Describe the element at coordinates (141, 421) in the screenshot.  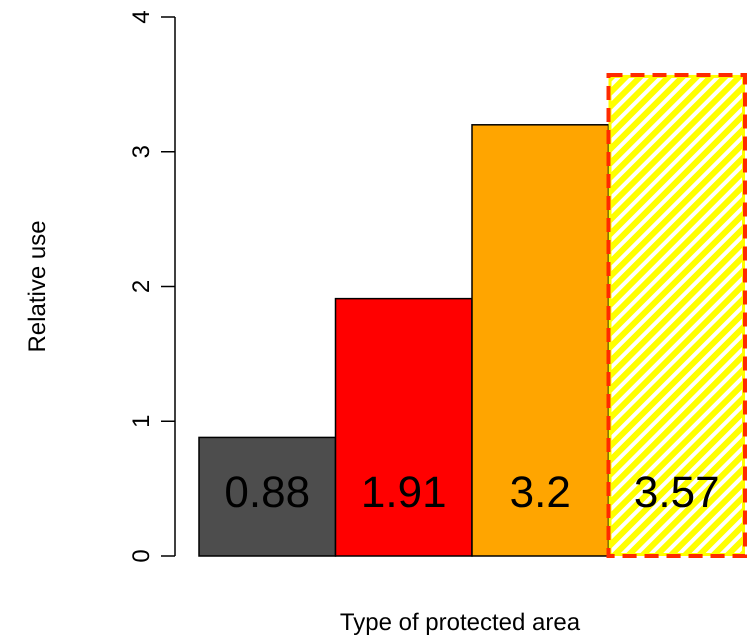
I see `y-tick-label: 1` at that location.